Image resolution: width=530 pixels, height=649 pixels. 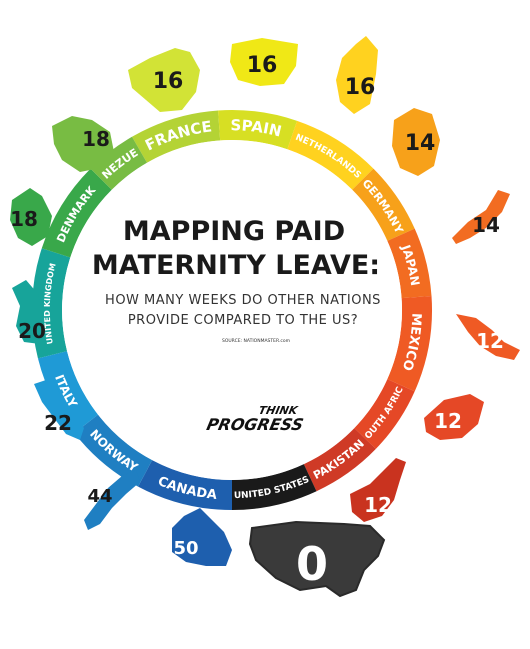 I want to click on ring-segment-japan, so click(x=409, y=263).